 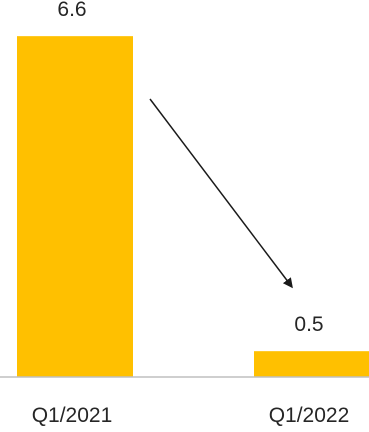 I want to click on x-tick-label-q1-2021: Q1/2021, so click(x=72, y=415).